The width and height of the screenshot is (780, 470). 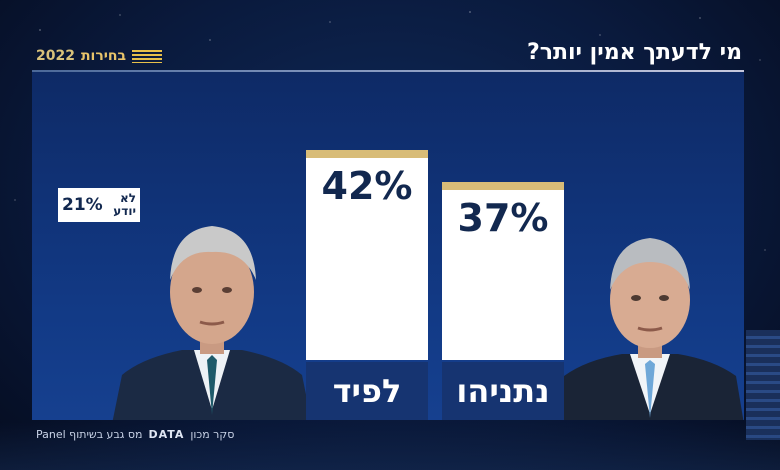 What do you see at coordinates (124, 211) in the screenshot?
I see `dont-know-line2: יודע` at bounding box center [124, 211].